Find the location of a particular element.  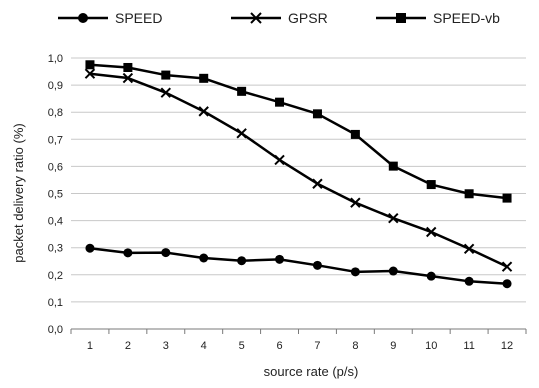

legend-label: GPSR is located at coordinates (308, 18).